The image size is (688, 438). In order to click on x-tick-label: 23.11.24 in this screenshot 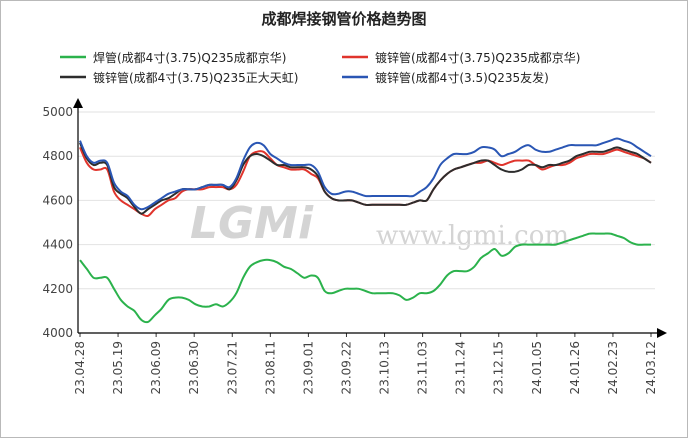, I will do `click(461, 367)`.